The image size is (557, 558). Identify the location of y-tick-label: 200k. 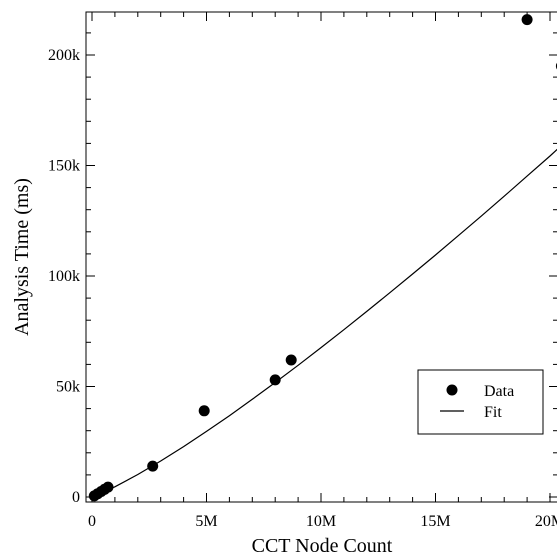
(64, 55).